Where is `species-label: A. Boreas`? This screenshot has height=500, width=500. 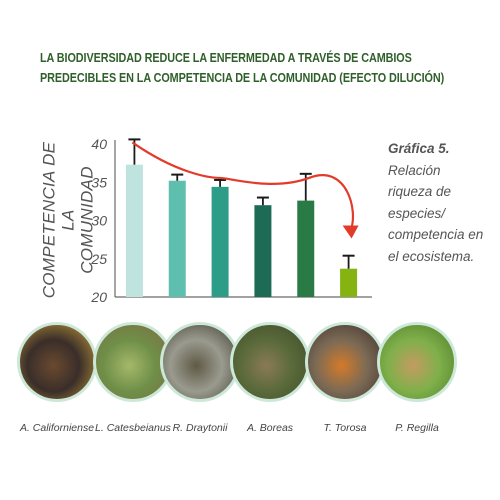 species-label: A. Boreas is located at coordinates (270, 428).